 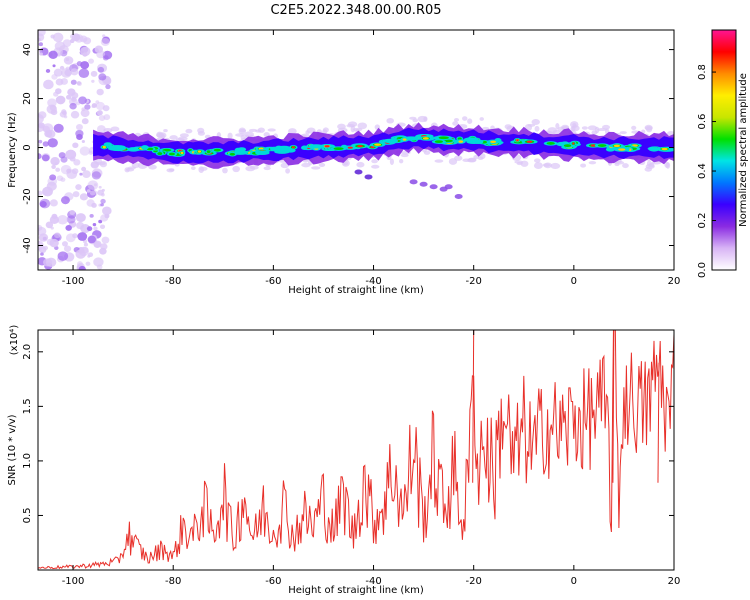 What do you see at coordinates (27, 147) in the screenshot?
I see `y-tick-label: 0` at bounding box center [27, 147].